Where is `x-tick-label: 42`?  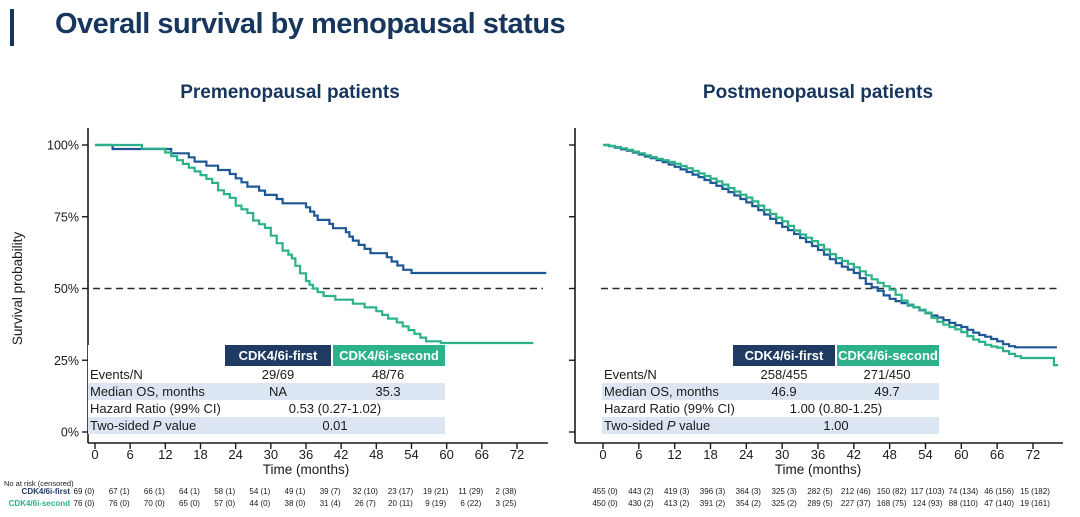
x-tick-label: 42 is located at coordinates (341, 454).